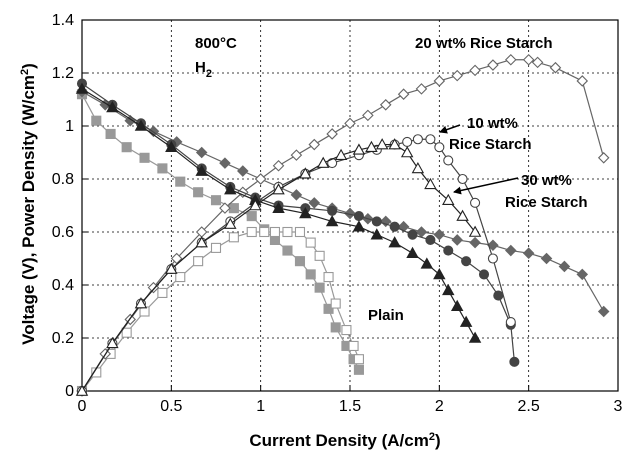  What do you see at coordinates (546, 180) in the screenshot?
I see `annotation-30wt-line1: 30 wt%` at bounding box center [546, 180].